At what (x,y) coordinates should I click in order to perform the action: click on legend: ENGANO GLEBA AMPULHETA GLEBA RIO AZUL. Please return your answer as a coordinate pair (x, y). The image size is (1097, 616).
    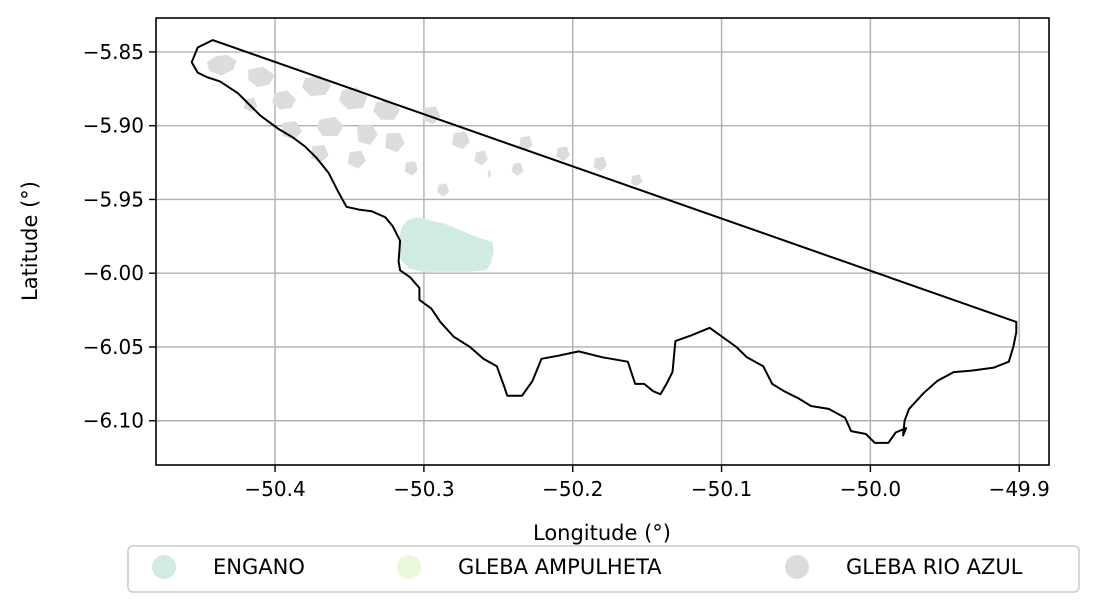
    Looking at the image, I should click on (603, 569).